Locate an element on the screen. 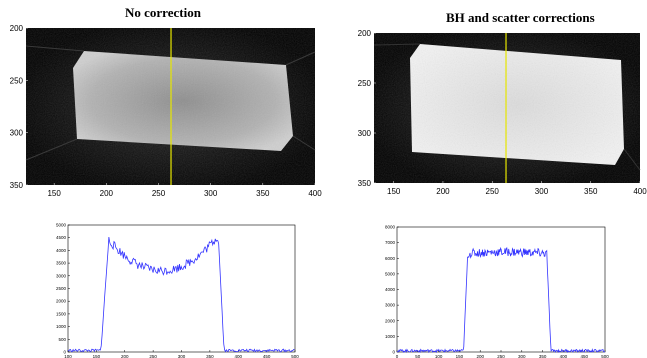 Image resolution: width=647 pixels, height=358 pixels. y-tick-label: 8000 is located at coordinates (390, 227).